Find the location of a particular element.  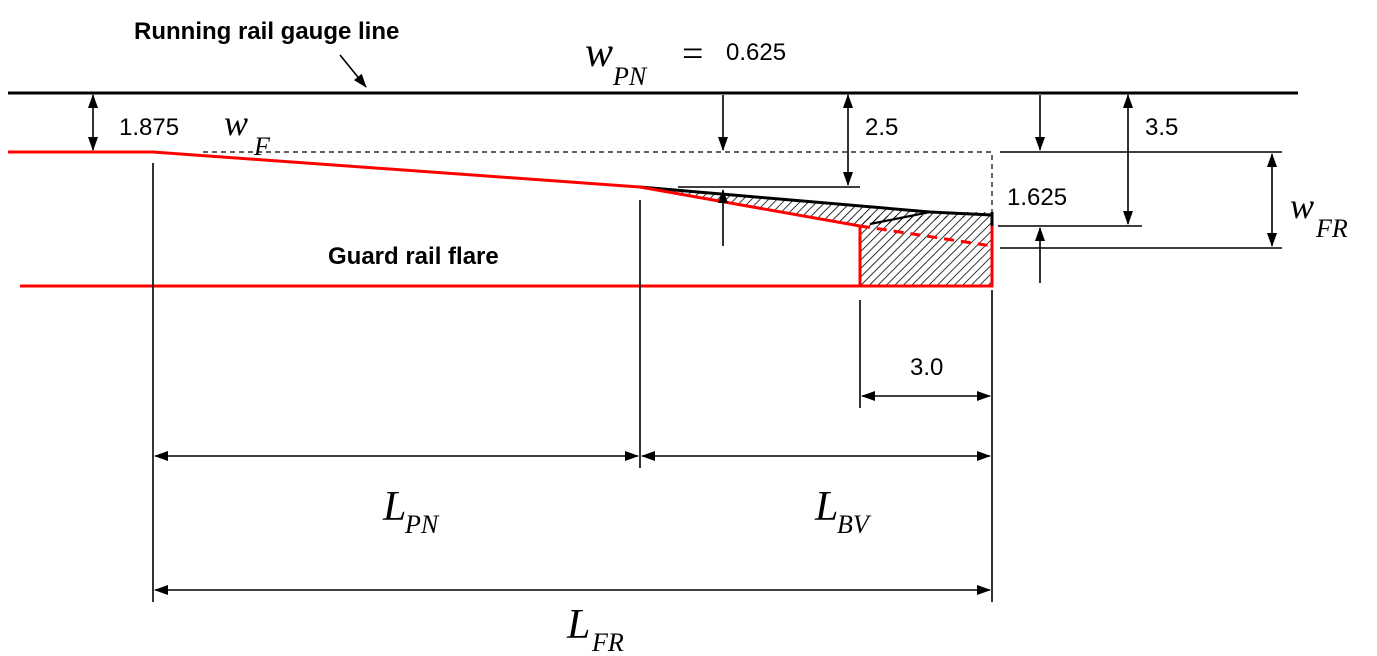

dim-35-label: 3.5 is located at coordinates (1161, 127).